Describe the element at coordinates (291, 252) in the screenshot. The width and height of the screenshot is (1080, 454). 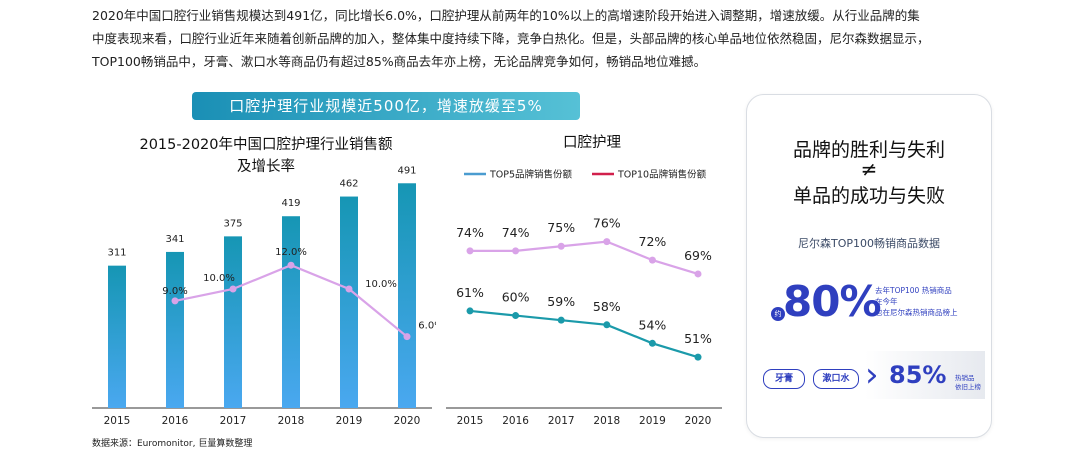
I see `growth-label: 12.0%` at that location.